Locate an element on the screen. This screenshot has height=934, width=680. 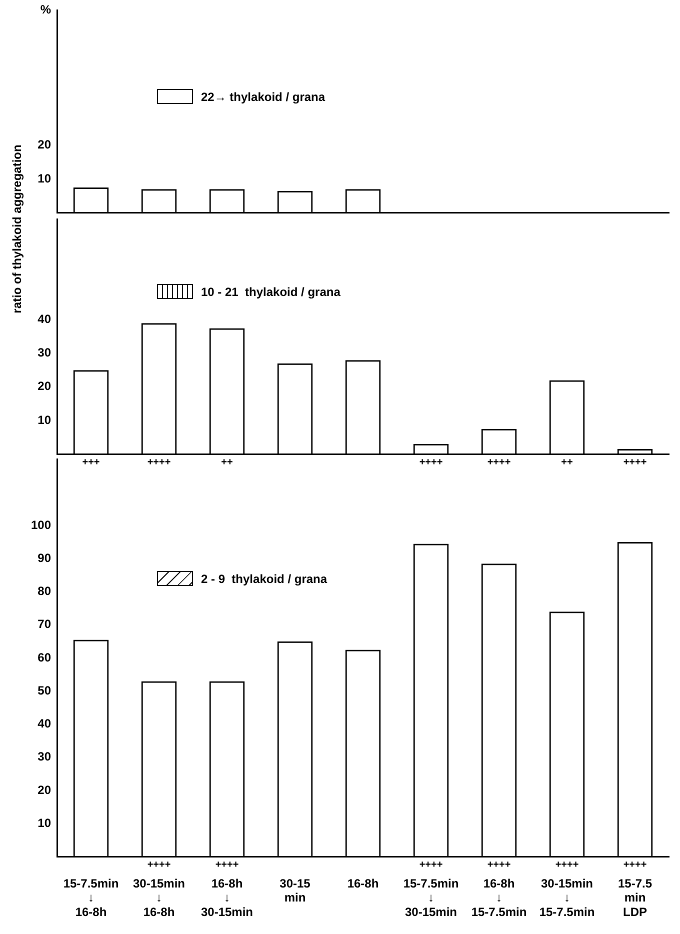
x-tick-label: 16-8h is located at coordinates (363, 883).